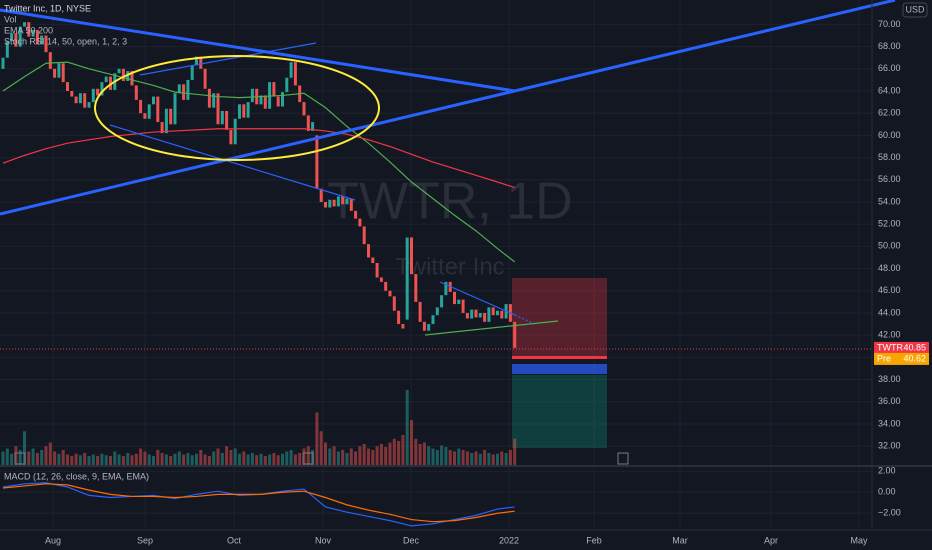 Image resolution: width=932 pixels, height=550 pixels. I want to click on pre-price-symbol: Pre, so click(884, 358).